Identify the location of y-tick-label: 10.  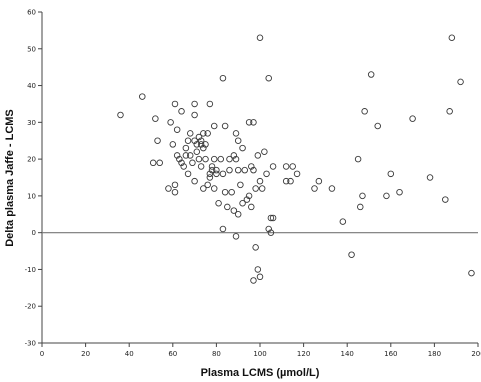
(31, 196).